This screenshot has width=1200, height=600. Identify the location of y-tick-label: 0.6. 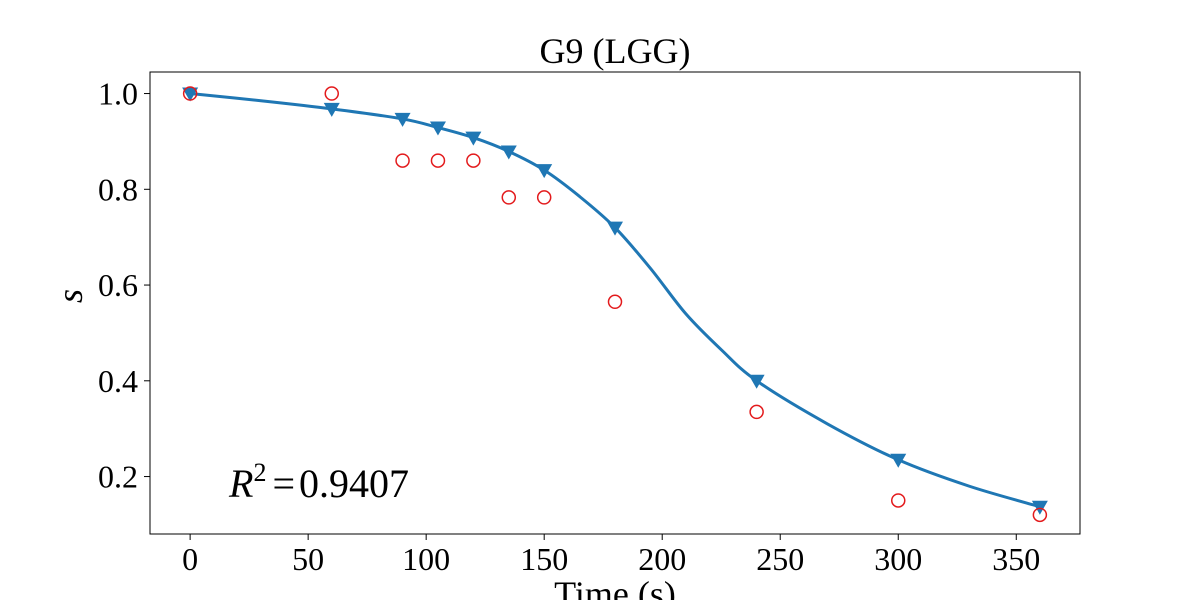
(118, 285).